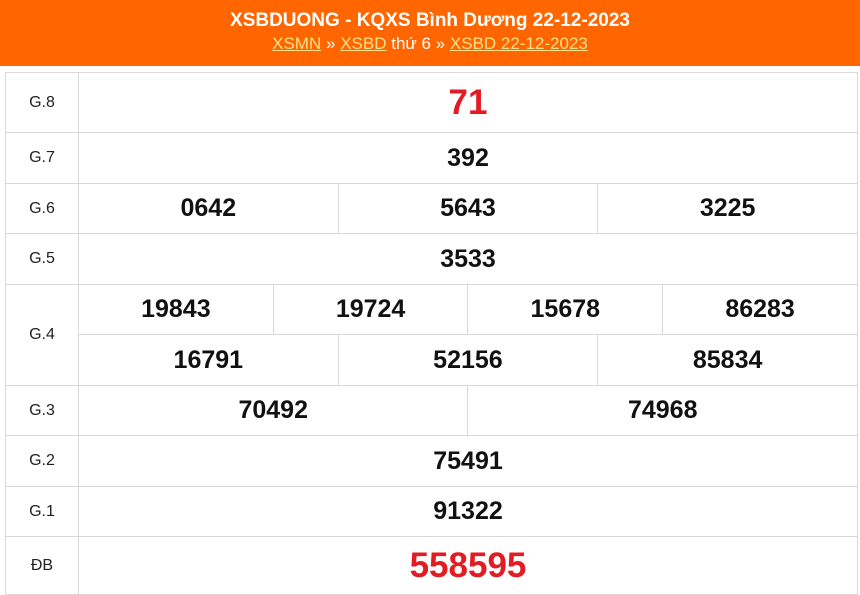  What do you see at coordinates (727, 208) in the screenshot?
I see `prize-number: 3225` at bounding box center [727, 208].